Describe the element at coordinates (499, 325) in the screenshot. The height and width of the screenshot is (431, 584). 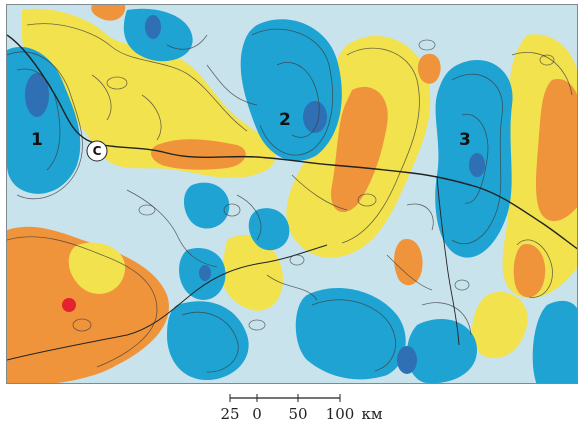
I see `yellow-zone-southeast` at that location.